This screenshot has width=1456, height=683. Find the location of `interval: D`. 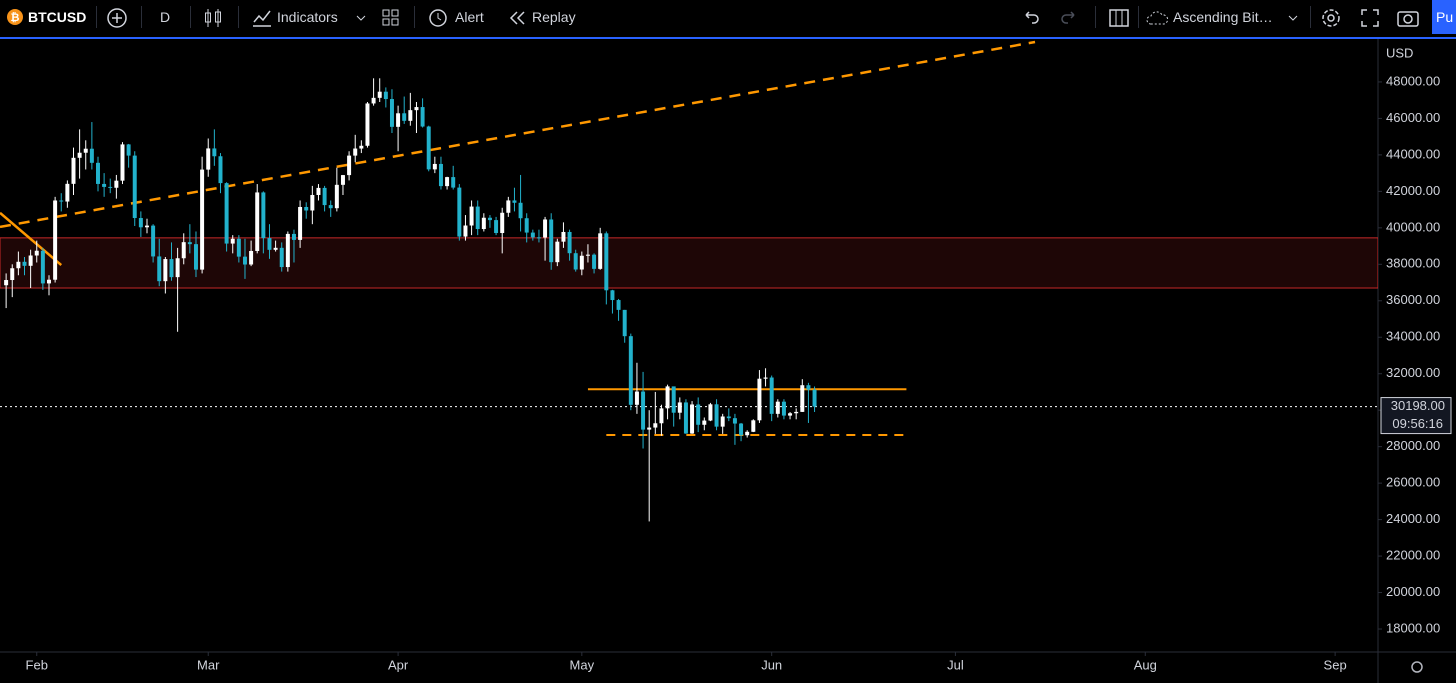

interval: D is located at coordinates (165, 17).